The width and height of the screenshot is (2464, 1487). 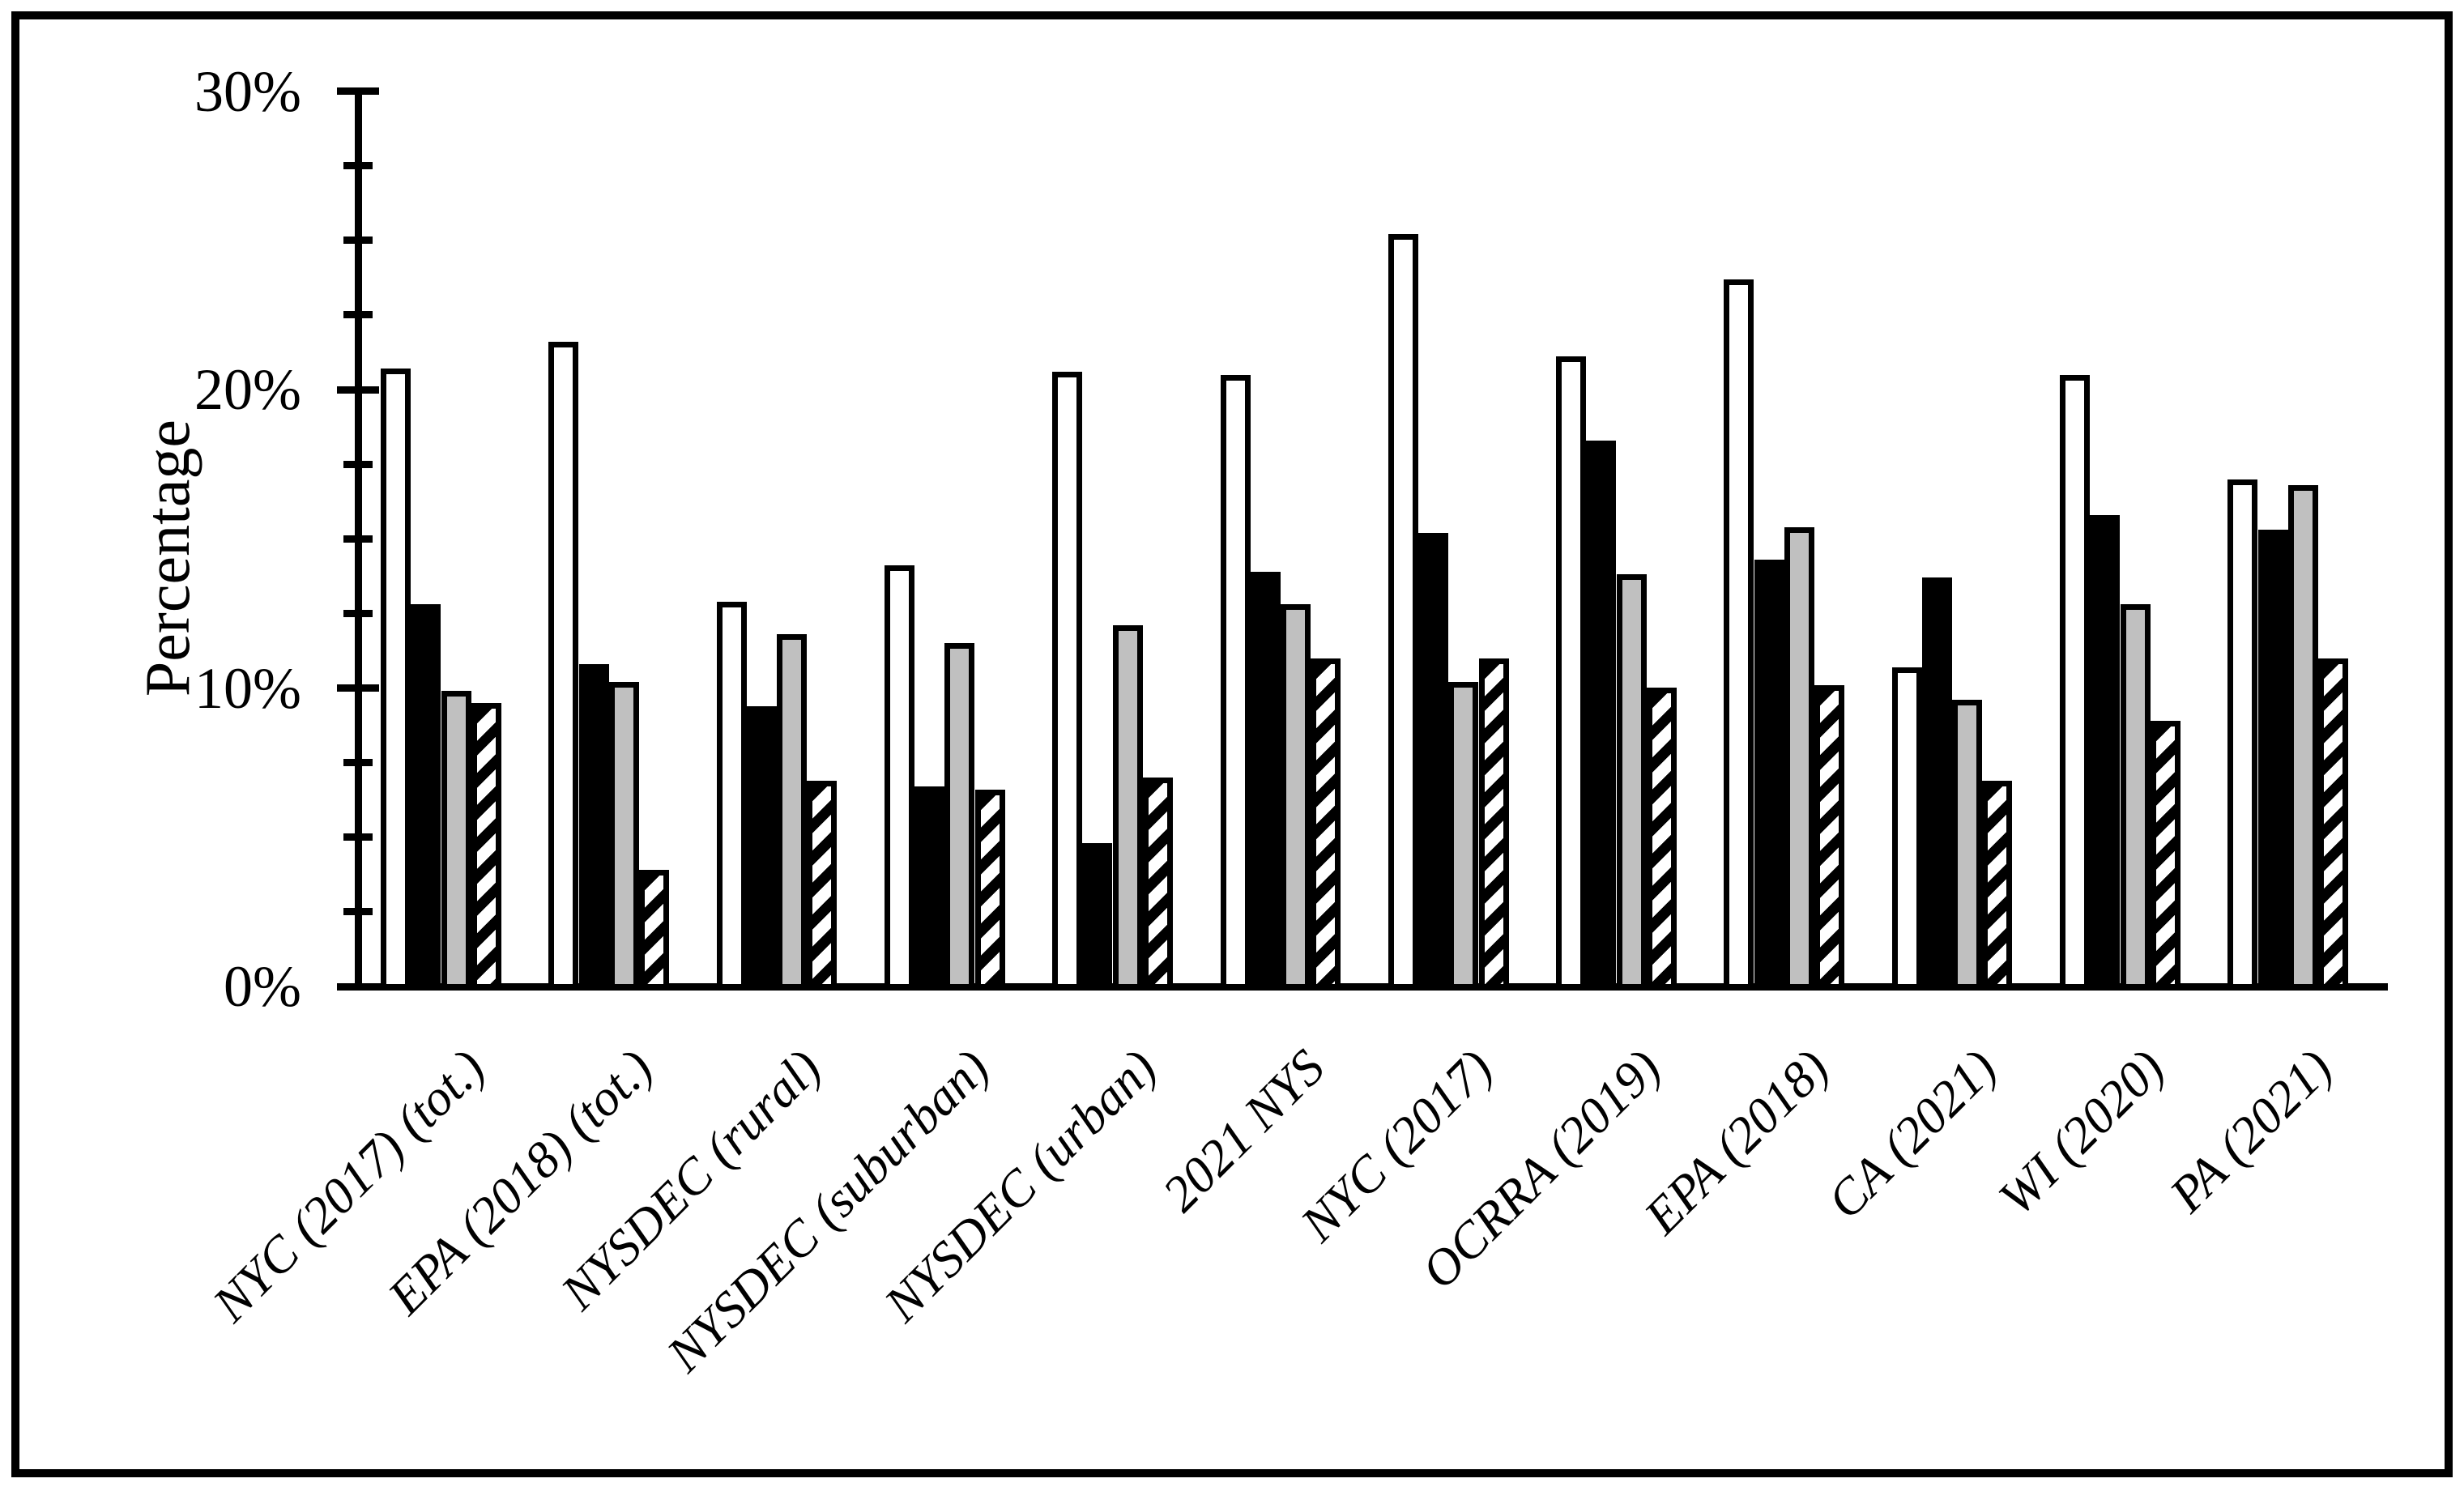 What do you see at coordinates (247, 91) in the screenshot?
I see `y-tick-label: 30%` at bounding box center [247, 91].